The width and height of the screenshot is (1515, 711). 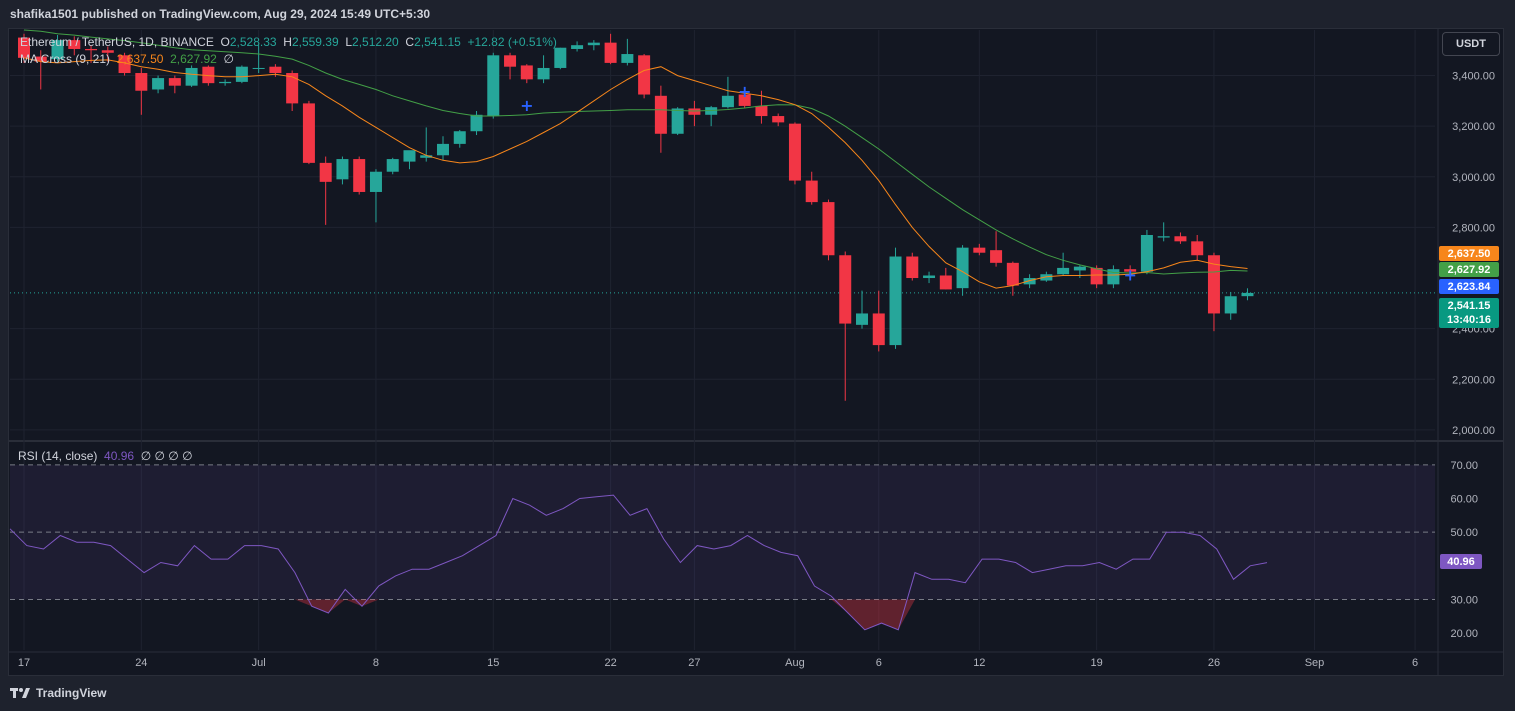 I want to click on rsi-tag: 40.96, so click(x=1461, y=561).